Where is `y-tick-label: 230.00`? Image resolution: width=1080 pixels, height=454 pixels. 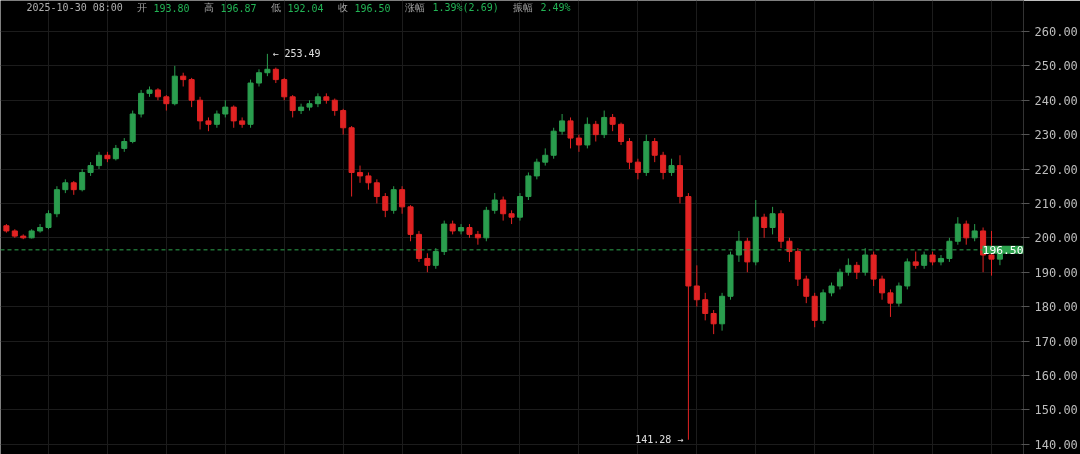 y-tick-label: 230.00 is located at coordinates (1056, 135).